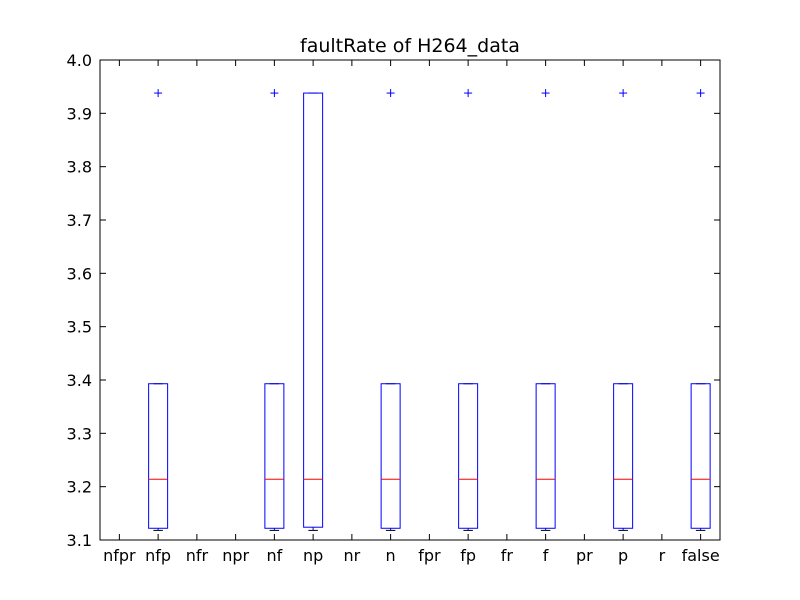  Describe the element at coordinates (79, 273) in the screenshot. I see `y-tick-label: 3.6` at that location.